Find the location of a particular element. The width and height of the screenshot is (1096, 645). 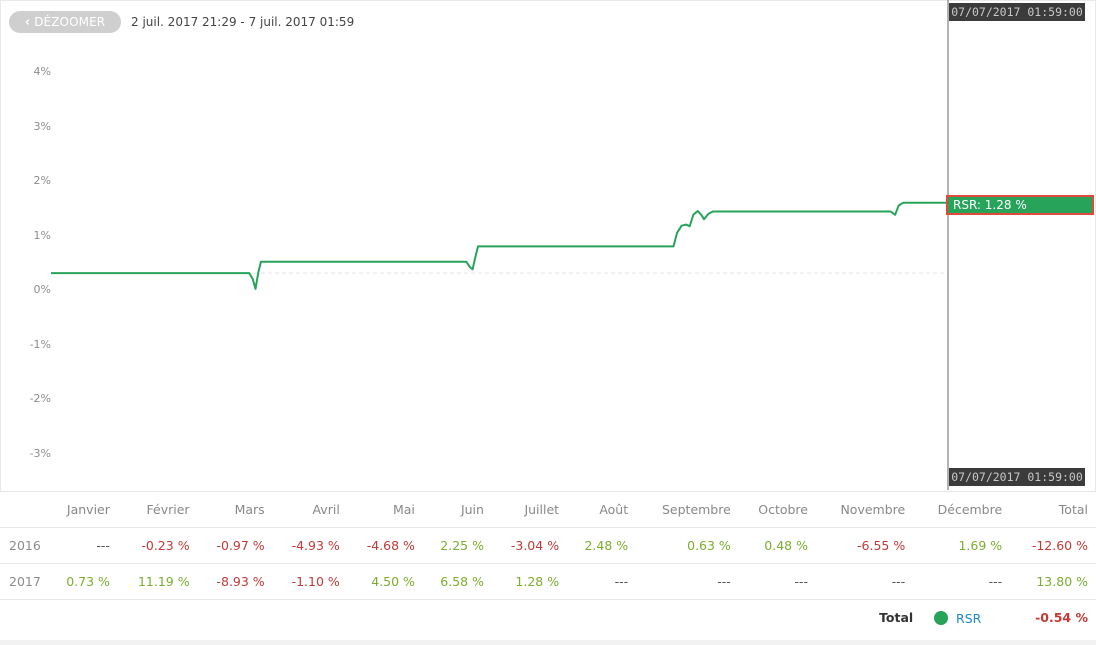

row-year: 2016 is located at coordinates (24, 545).